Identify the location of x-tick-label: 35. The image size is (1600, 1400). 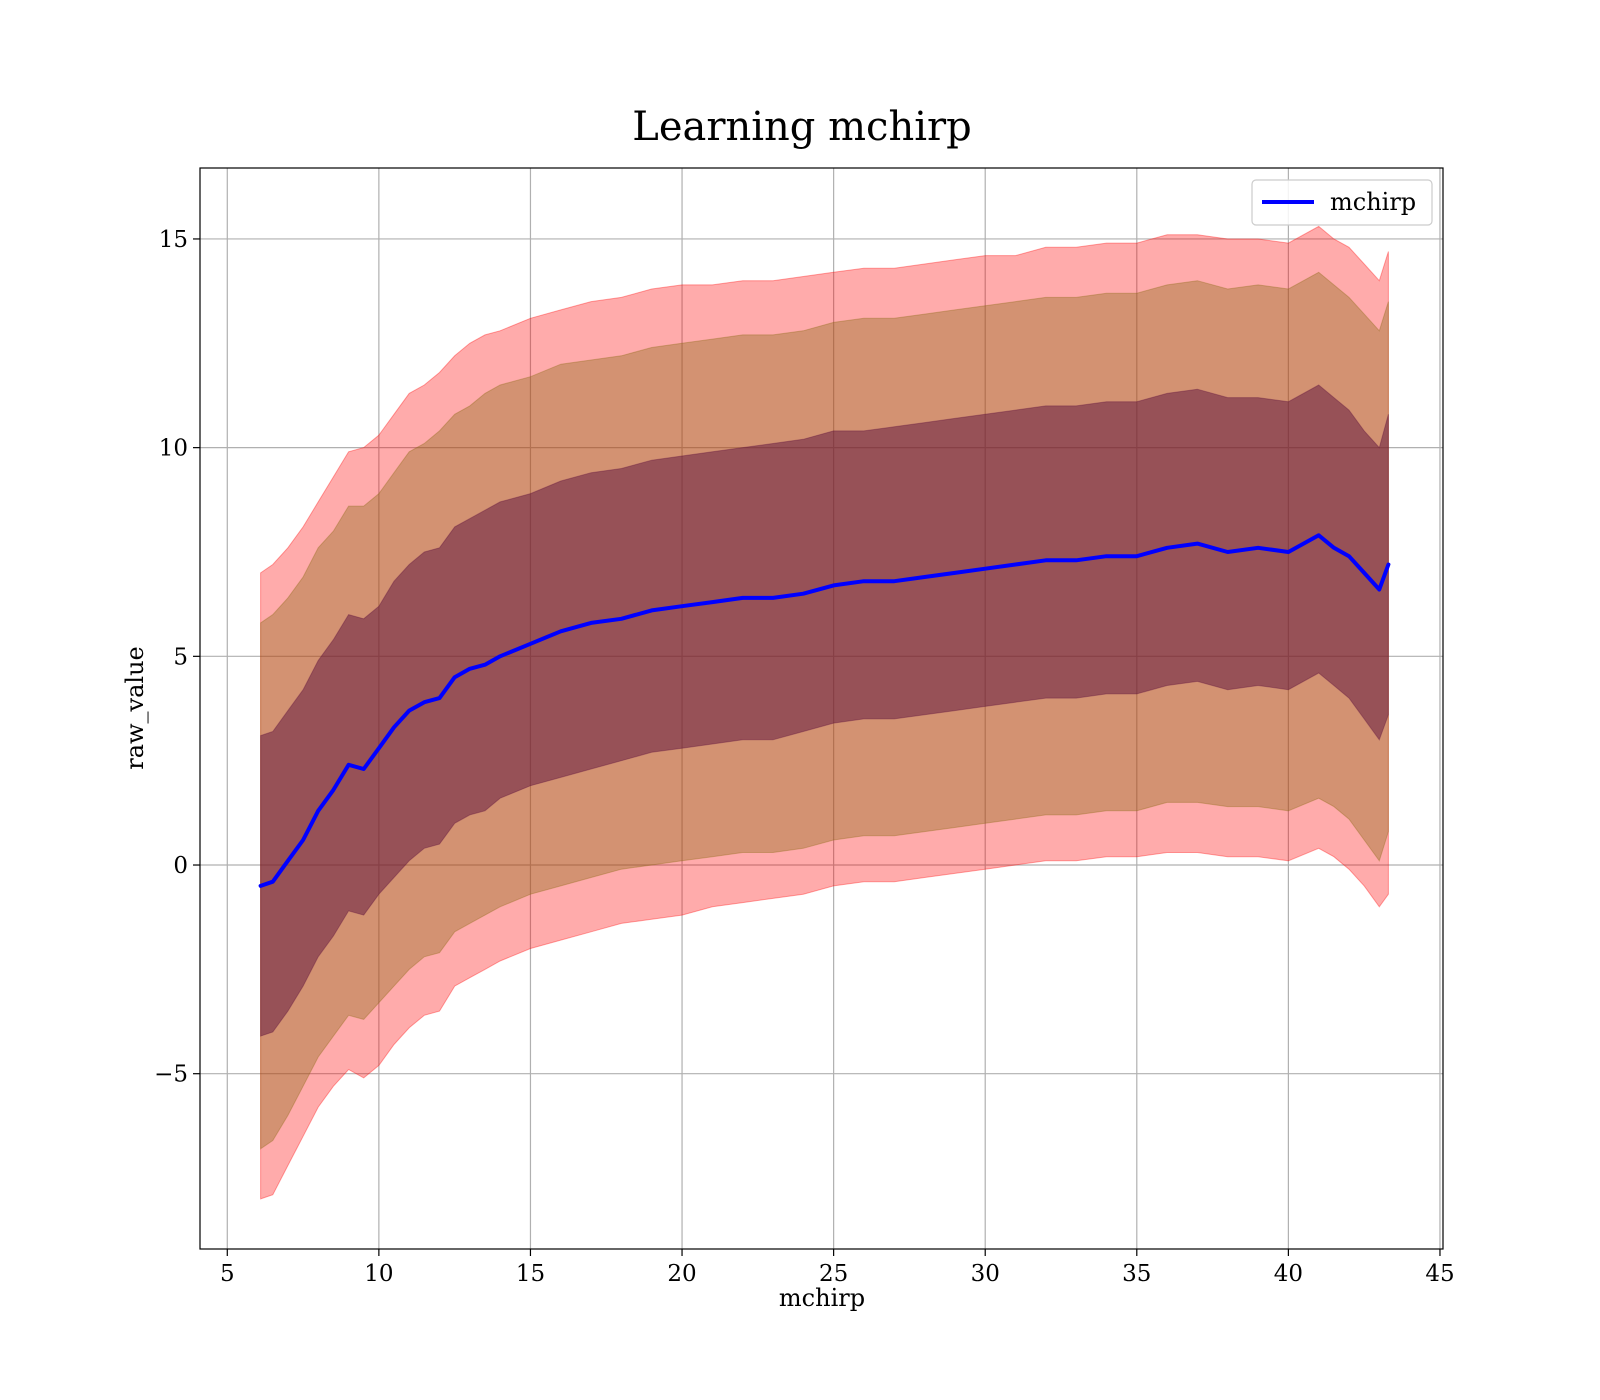
(1136, 1274).